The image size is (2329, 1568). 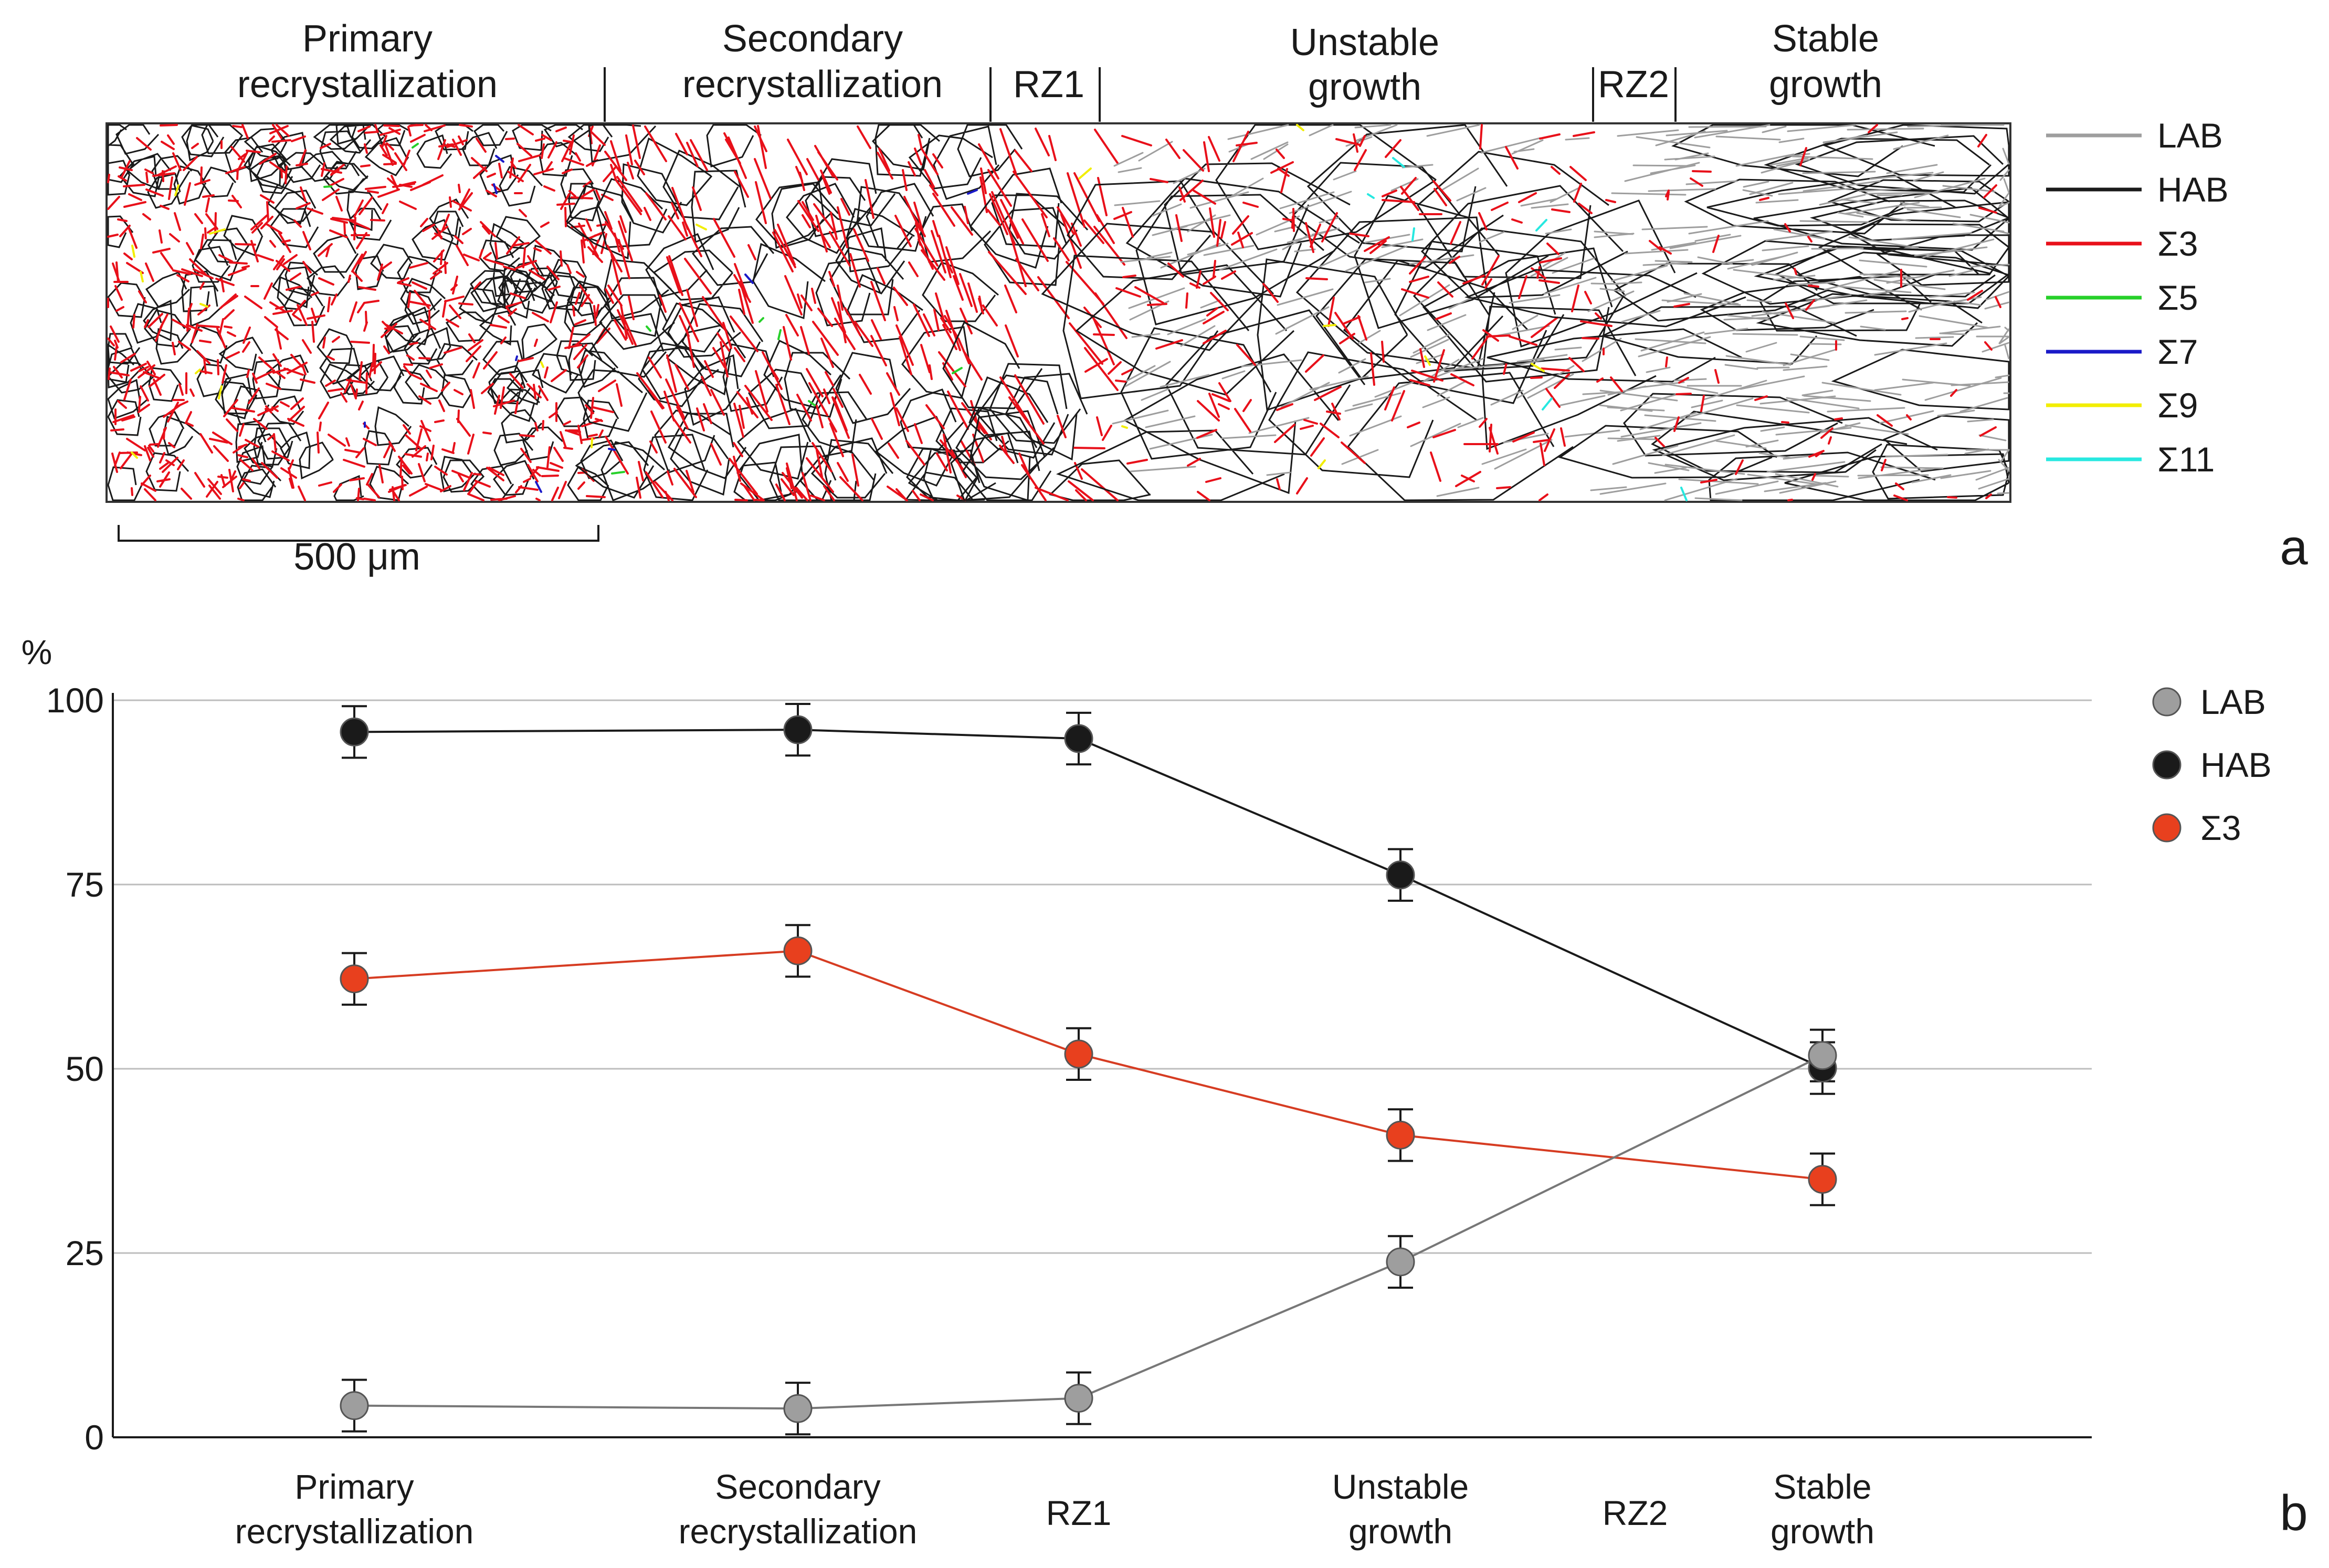 I want to click on legend-label-hab: HAB, so click(x=2193, y=190).